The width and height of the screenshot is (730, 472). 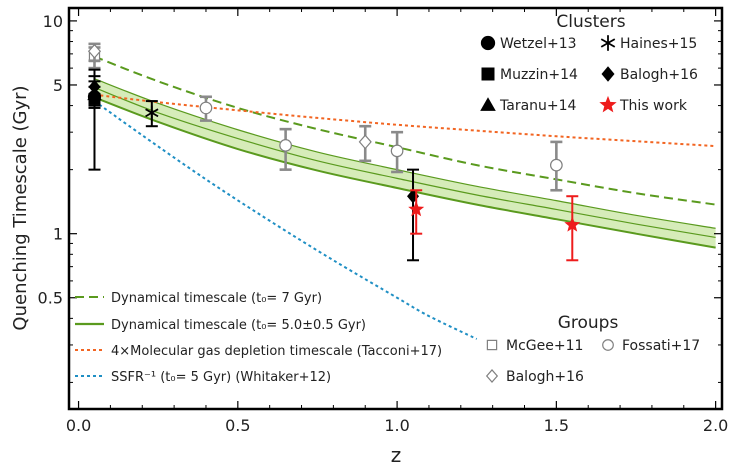 I want to click on legend-marker-diamond, so click(x=608, y=74).